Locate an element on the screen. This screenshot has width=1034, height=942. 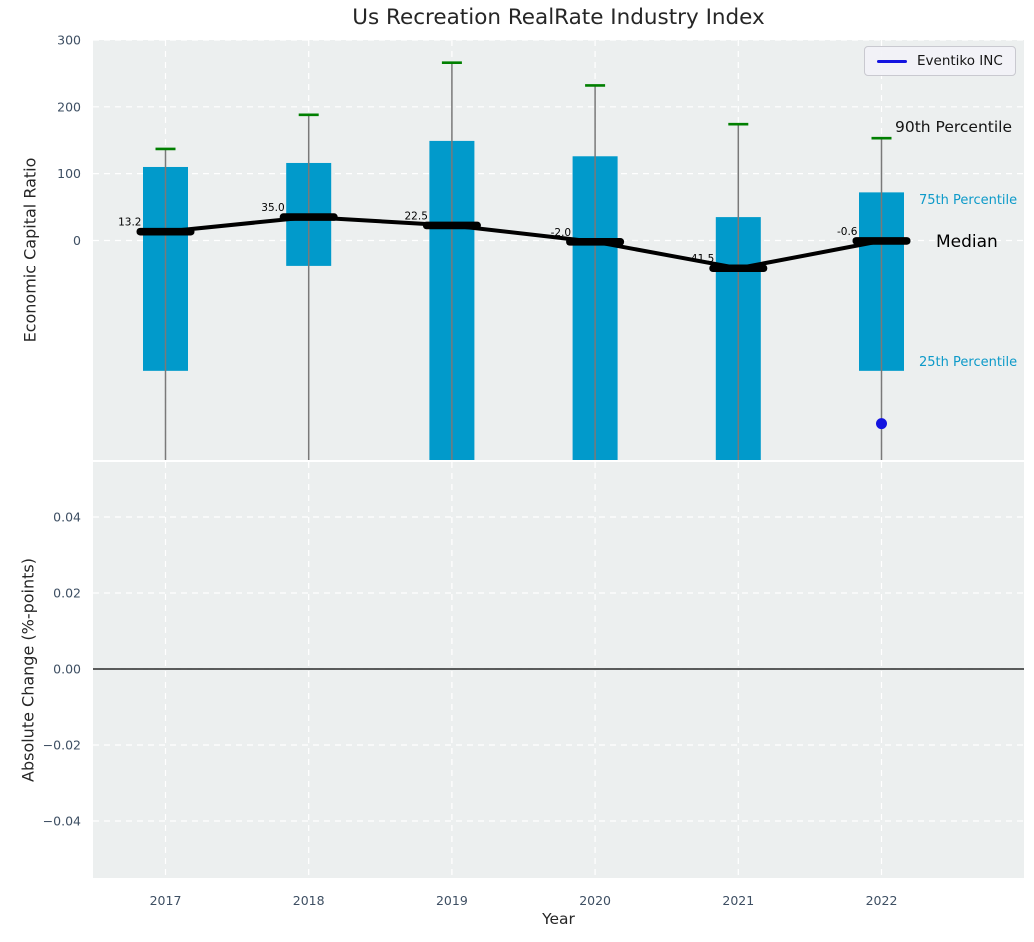
annotation-median: Median is located at coordinates (967, 242).